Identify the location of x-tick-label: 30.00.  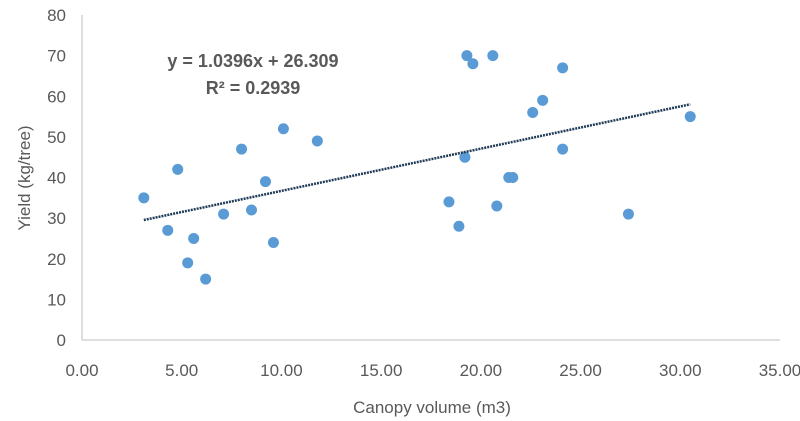
(680, 370).